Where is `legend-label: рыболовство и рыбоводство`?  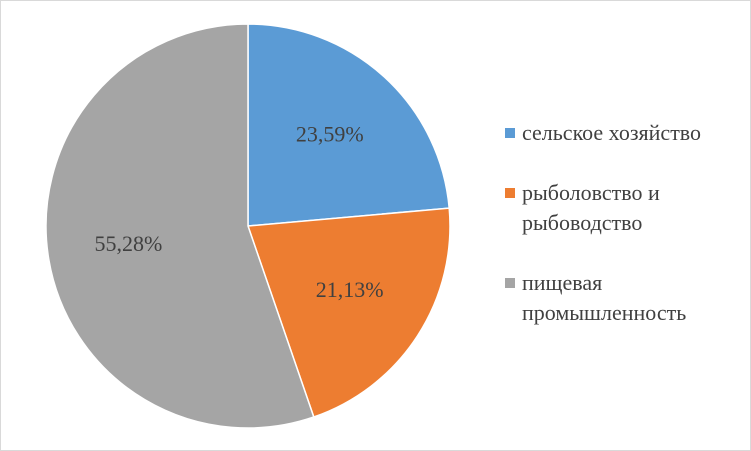
legend-label: рыболовство и рыбоводство is located at coordinates (591, 207).